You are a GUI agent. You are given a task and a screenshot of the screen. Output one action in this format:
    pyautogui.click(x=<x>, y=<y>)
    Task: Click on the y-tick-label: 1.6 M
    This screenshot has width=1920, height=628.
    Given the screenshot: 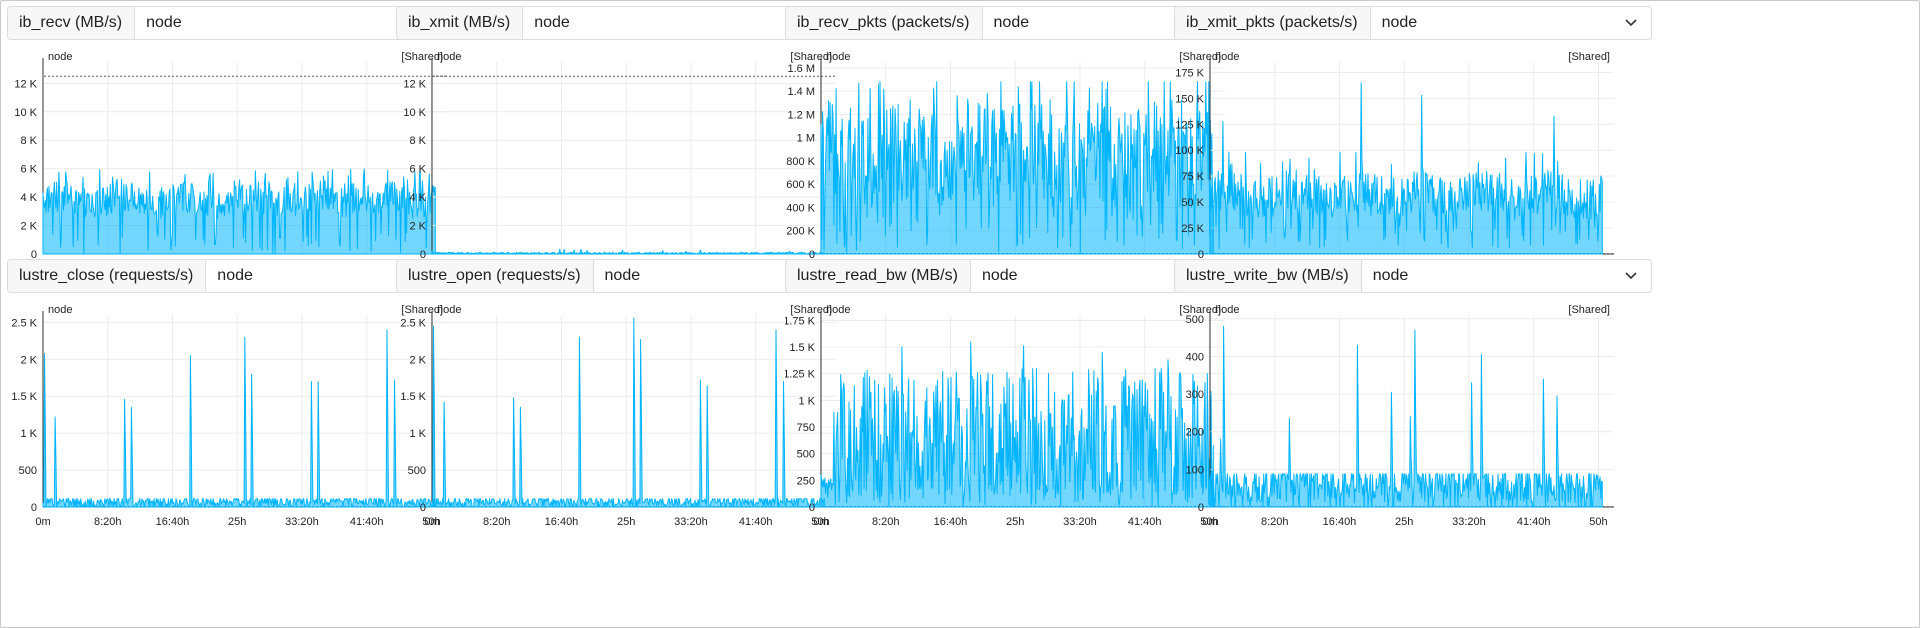 What is the action you would take?
    pyautogui.click(x=801, y=69)
    